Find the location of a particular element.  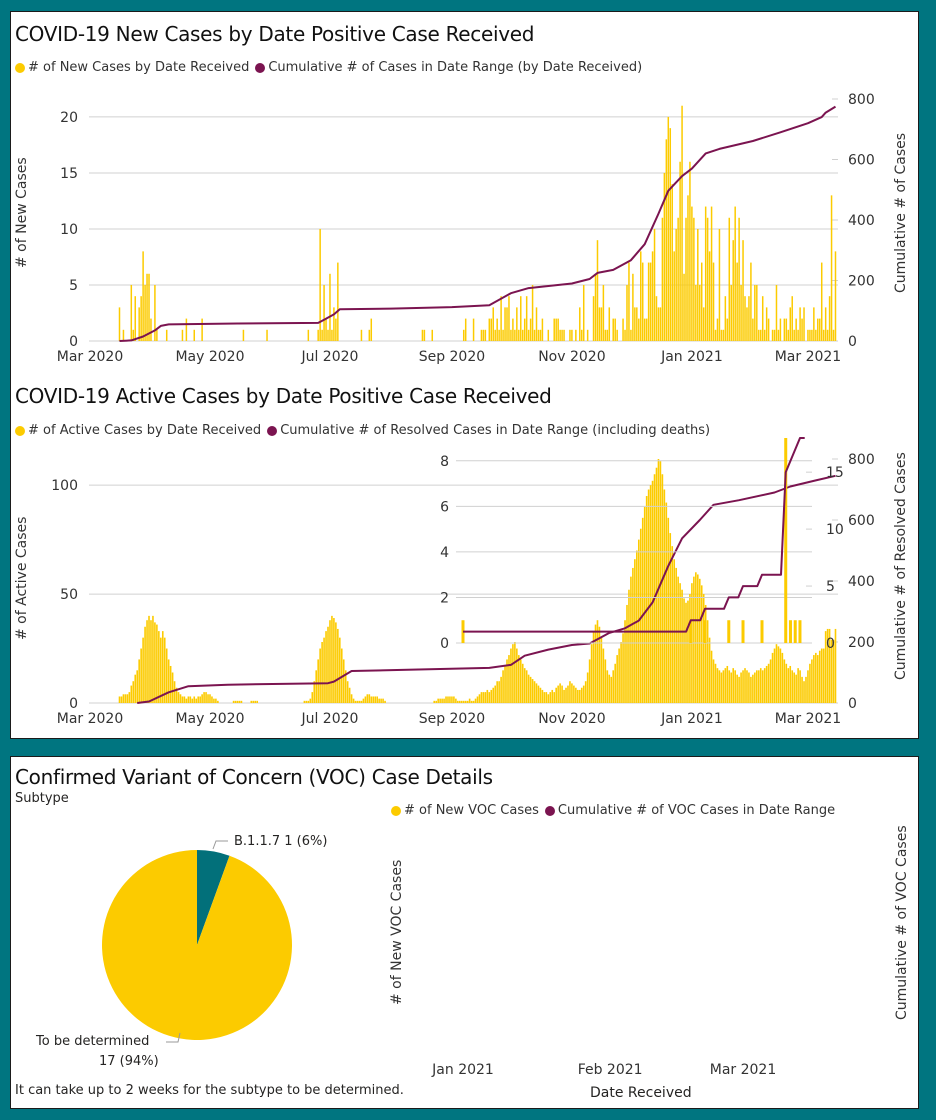

pie-label-tbd-value: 17 (94%) is located at coordinates (129, 1061).